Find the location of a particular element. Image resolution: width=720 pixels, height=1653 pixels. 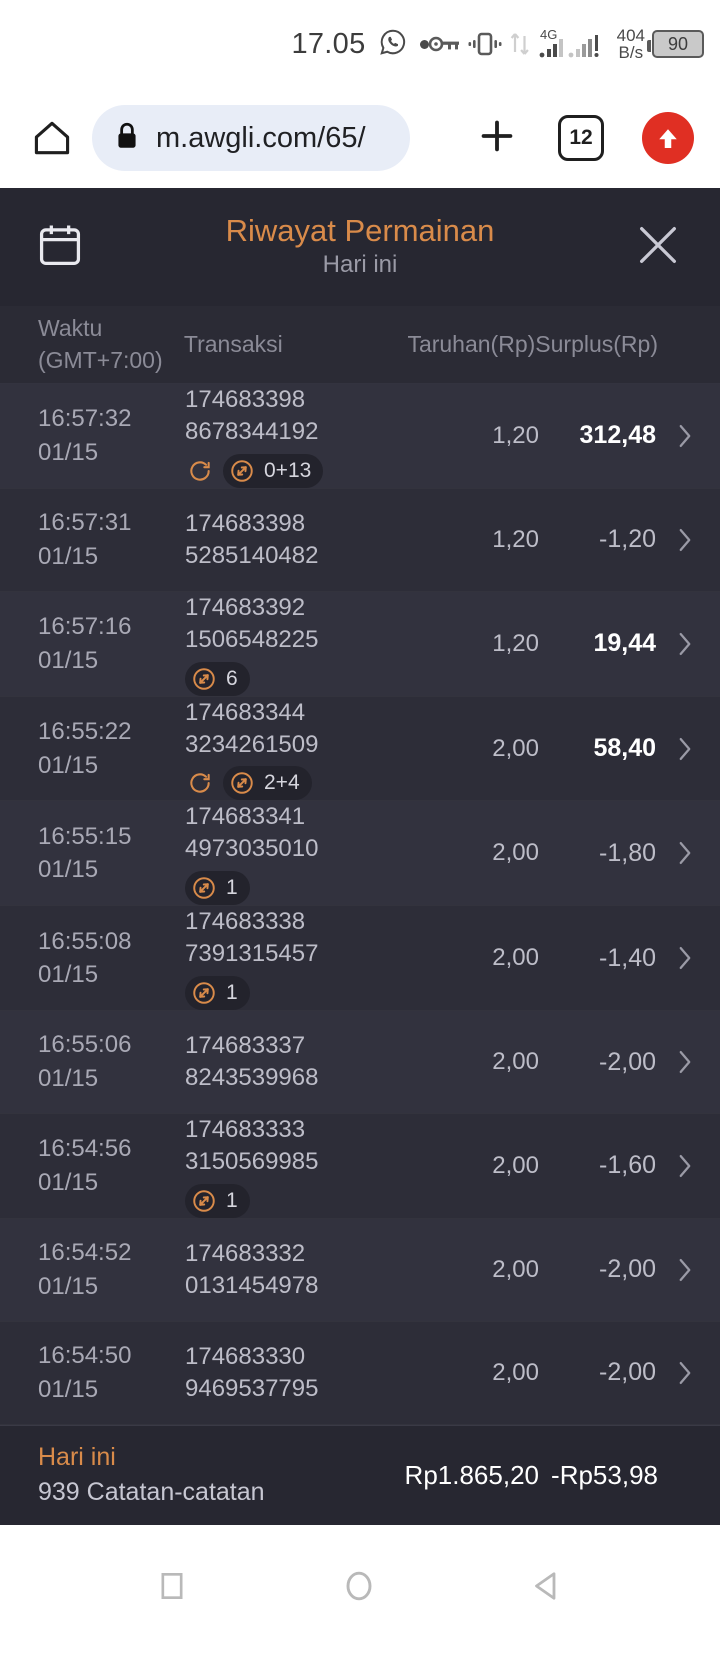

row-transaction-line2: 1506548225 is located at coordinates (252, 639).